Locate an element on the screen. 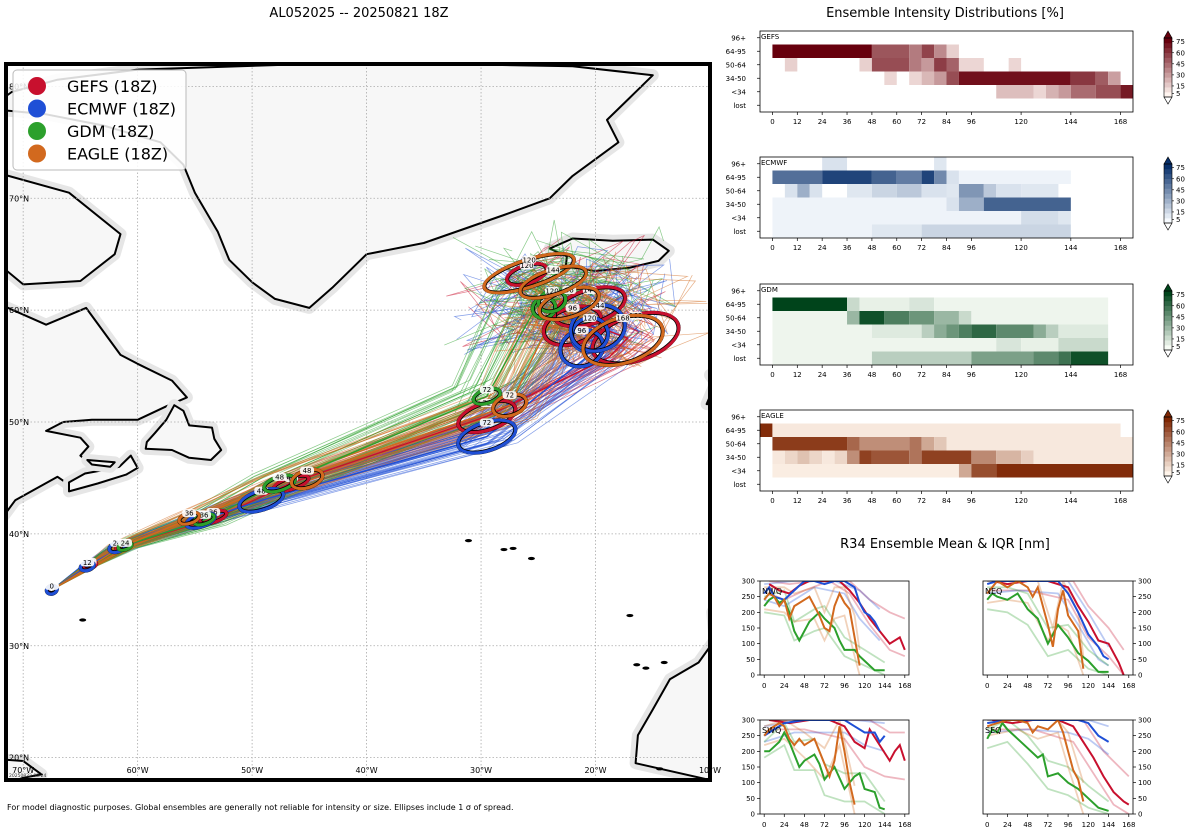 This screenshot has height=840, width=1200. colorbar-label: 30 is located at coordinates (1180, 201).